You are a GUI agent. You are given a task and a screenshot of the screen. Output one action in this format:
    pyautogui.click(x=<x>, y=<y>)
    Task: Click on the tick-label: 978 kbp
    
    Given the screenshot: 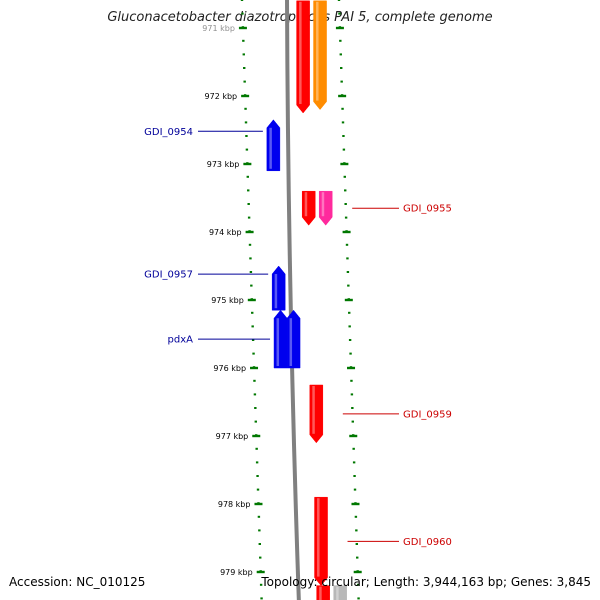 What is the action you would take?
    pyautogui.click(x=234, y=504)
    